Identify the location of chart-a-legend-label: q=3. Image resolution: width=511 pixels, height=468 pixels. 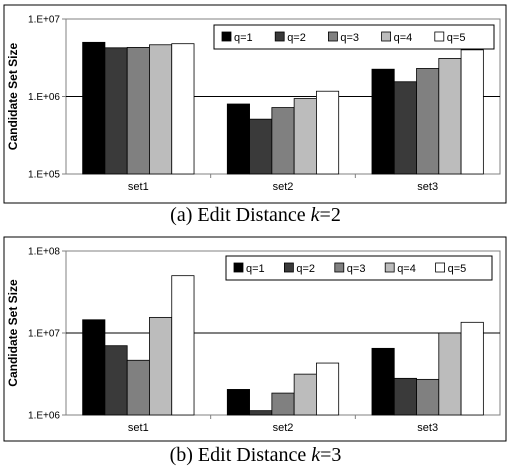
(349, 38).